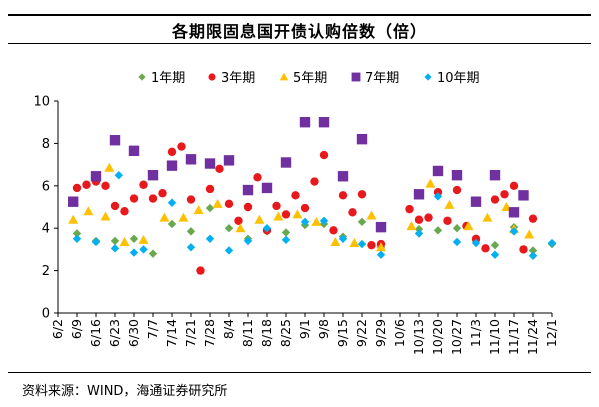 Image resolution: width=599 pixels, height=407 pixels. I want to click on x-tick-label: 8/25, so click(285, 333).